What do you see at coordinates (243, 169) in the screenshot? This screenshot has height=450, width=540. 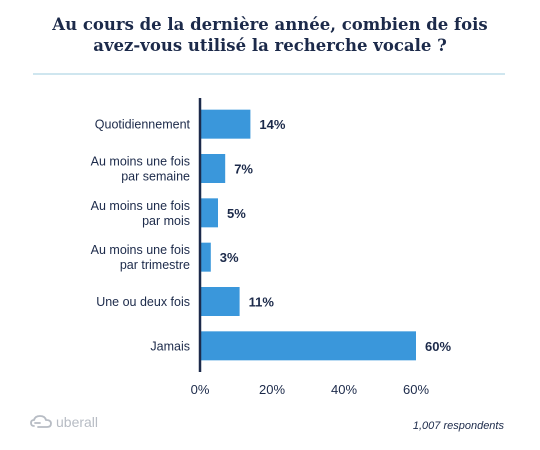 I see `value-label-1: 7%` at bounding box center [243, 169].